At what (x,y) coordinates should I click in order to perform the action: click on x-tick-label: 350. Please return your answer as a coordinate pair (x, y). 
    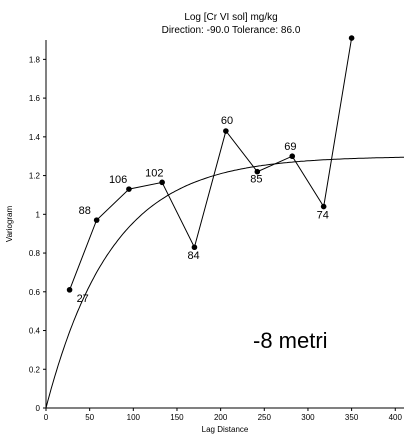
    Looking at the image, I should click on (352, 417).